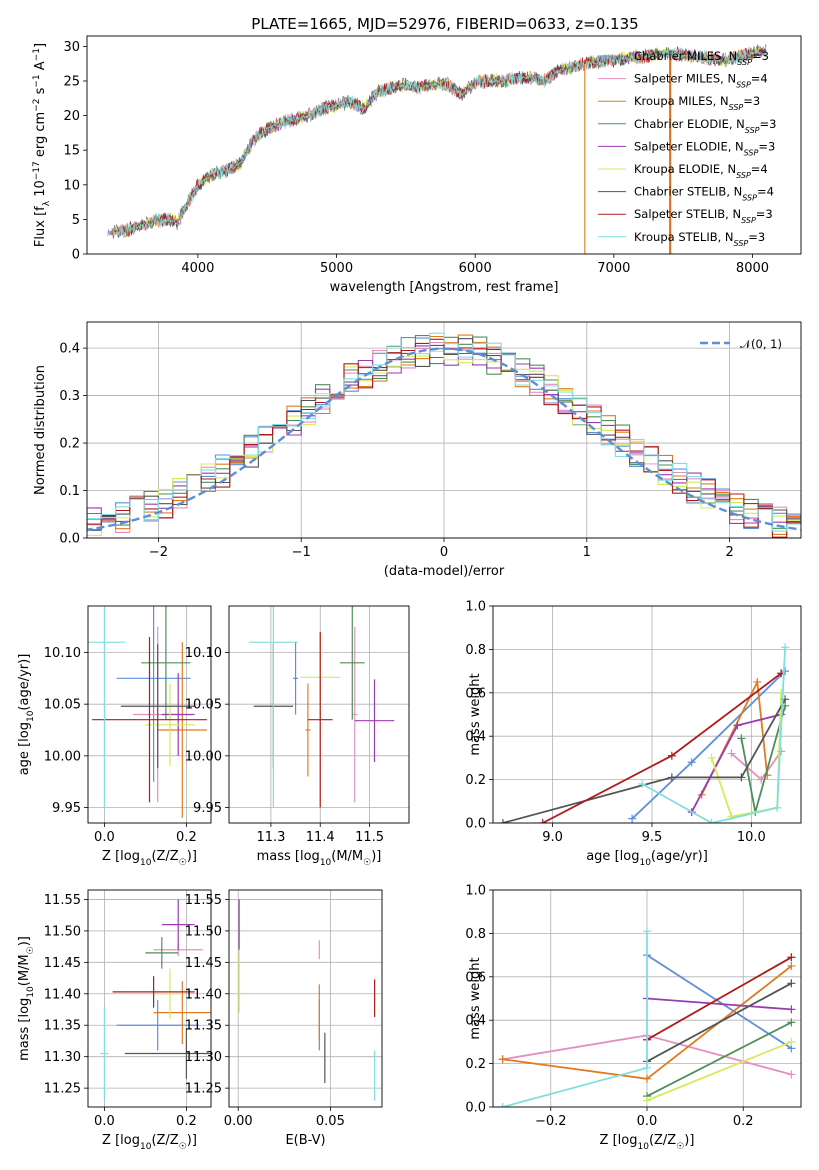 The height and width of the screenshot is (1170, 819). What do you see at coordinates (37, 80) in the screenshot?
I see `label-part: −1` at bounding box center [37, 80].